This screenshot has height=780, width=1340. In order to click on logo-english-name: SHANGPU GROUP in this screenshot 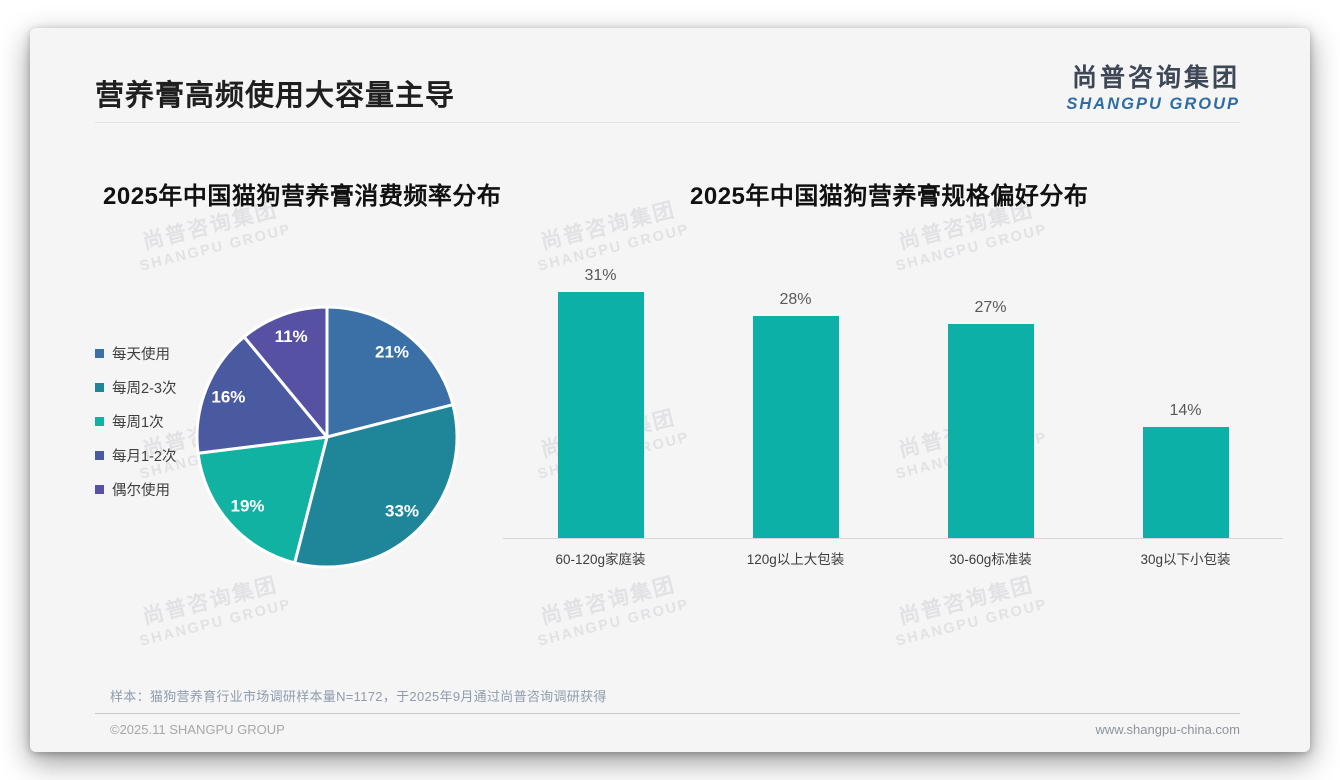, I will do `click(1153, 104)`.